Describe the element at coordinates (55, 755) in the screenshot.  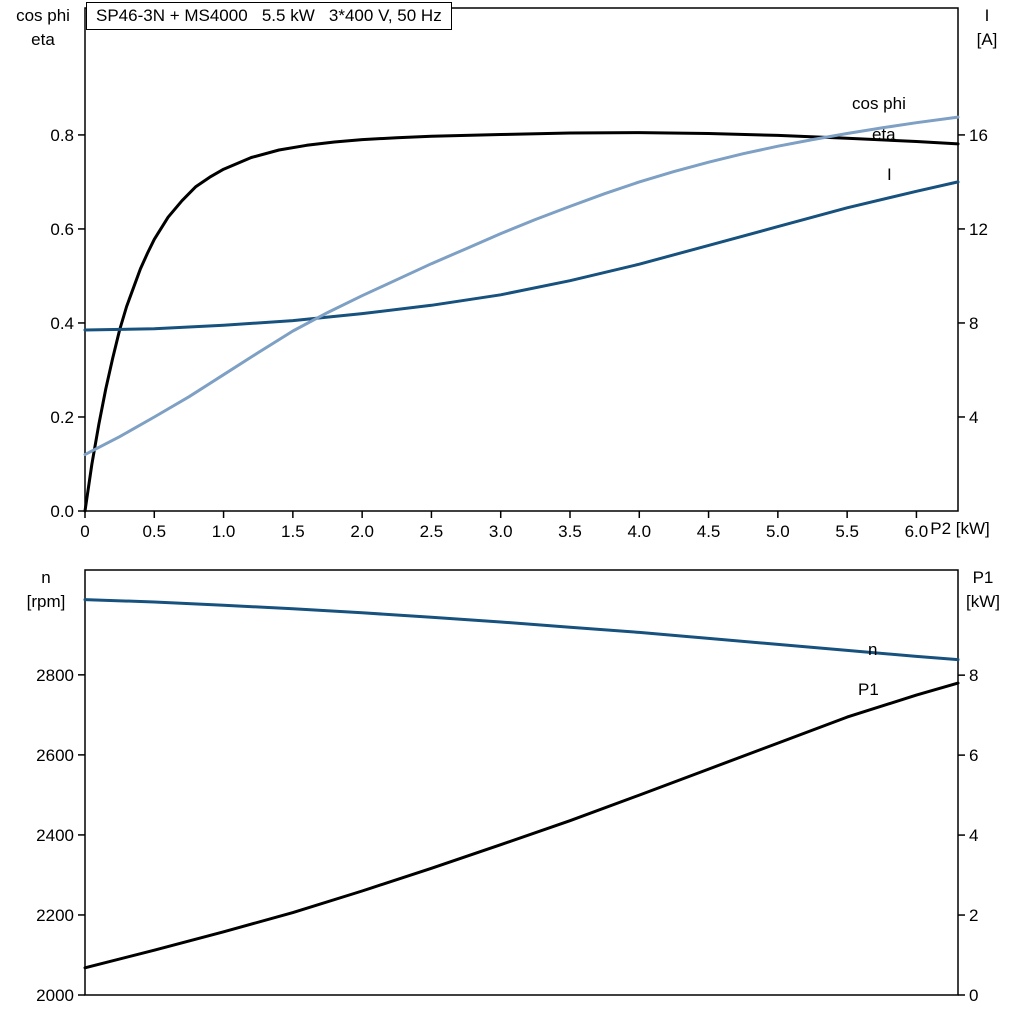
I see `left-tick-label: 2600` at that location.